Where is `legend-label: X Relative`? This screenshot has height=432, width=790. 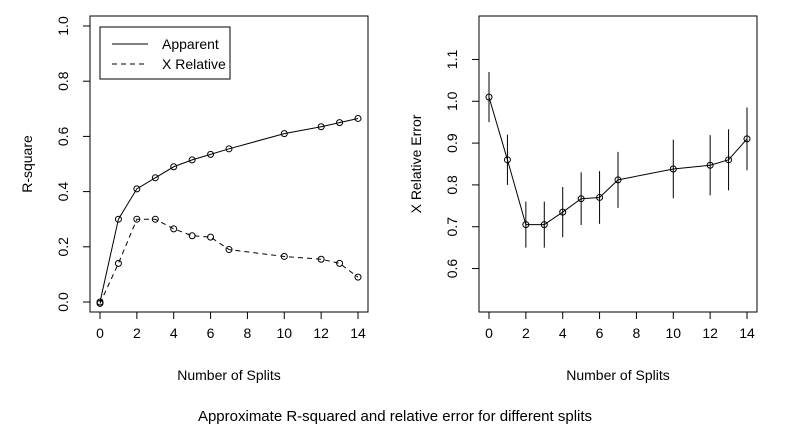 legend-label: X Relative is located at coordinates (194, 64).